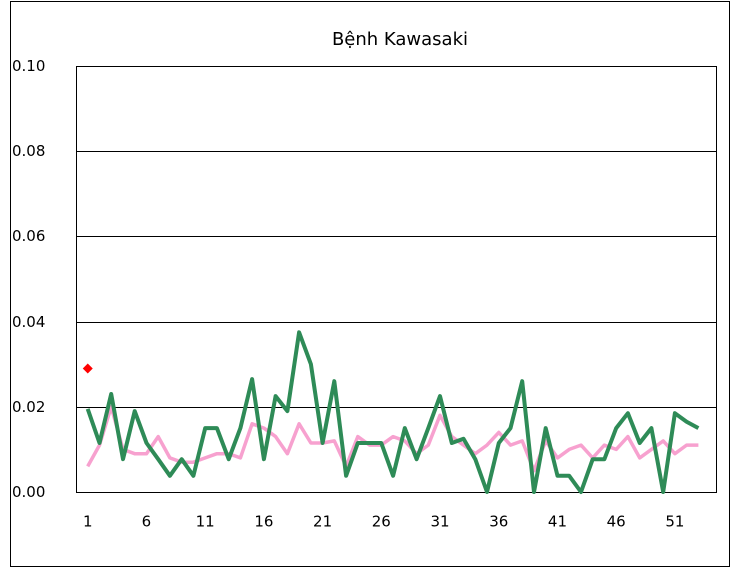 The width and height of the screenshot is (732, 573). What do you see at coordinates (87, 368) in the screenshot?
I see `point-marker` at bounding box center [87, 368].